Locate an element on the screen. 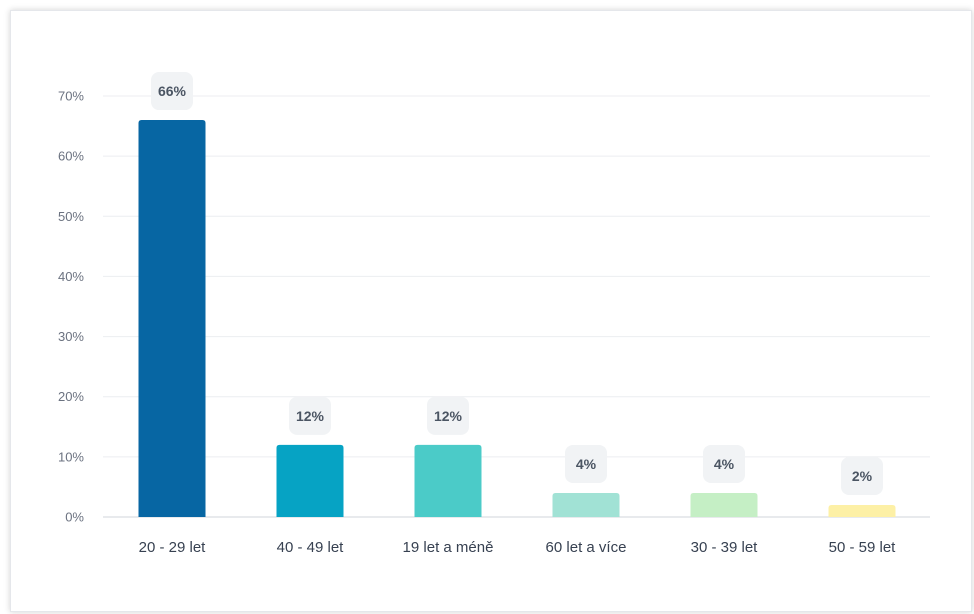  y-tick-label: 20% is located at coordinates (71, 396).